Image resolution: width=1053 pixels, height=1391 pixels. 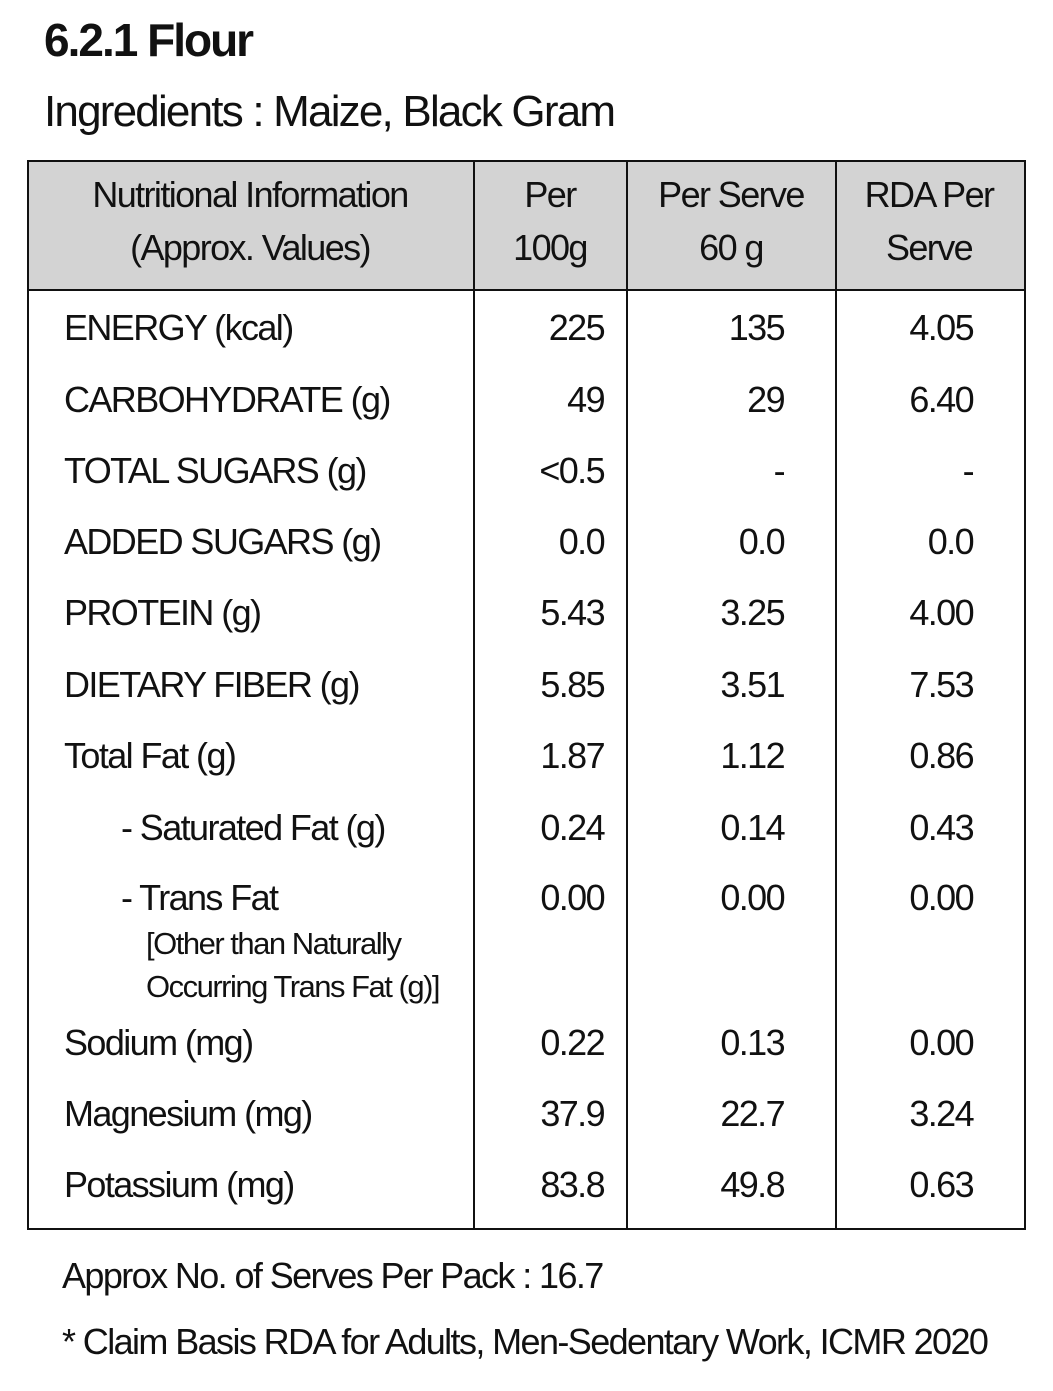 I want to click on cell-value: 3.25, so click(x=752, y=612).